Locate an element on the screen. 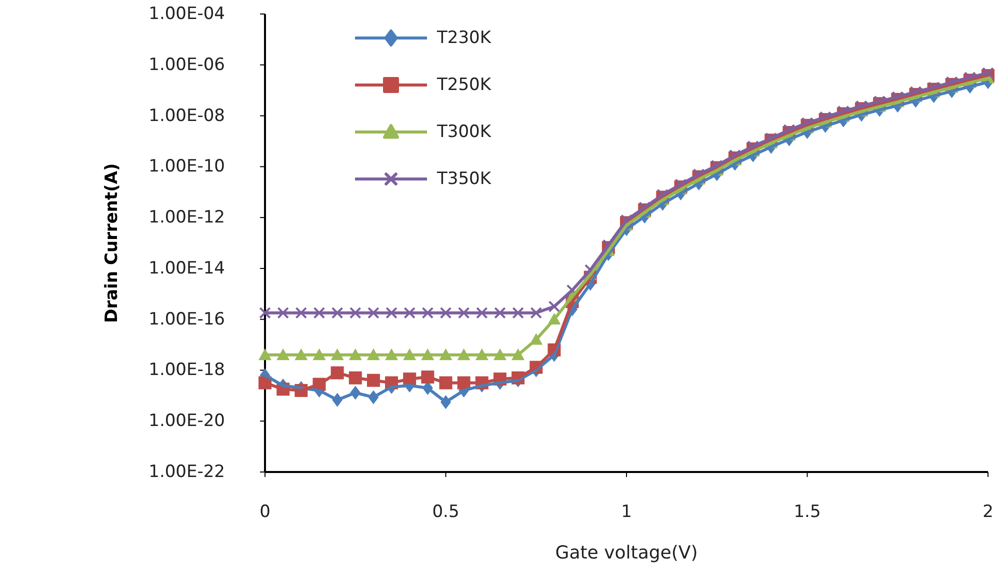  x-tick-label: 0 is located at coordinates (265, 512).